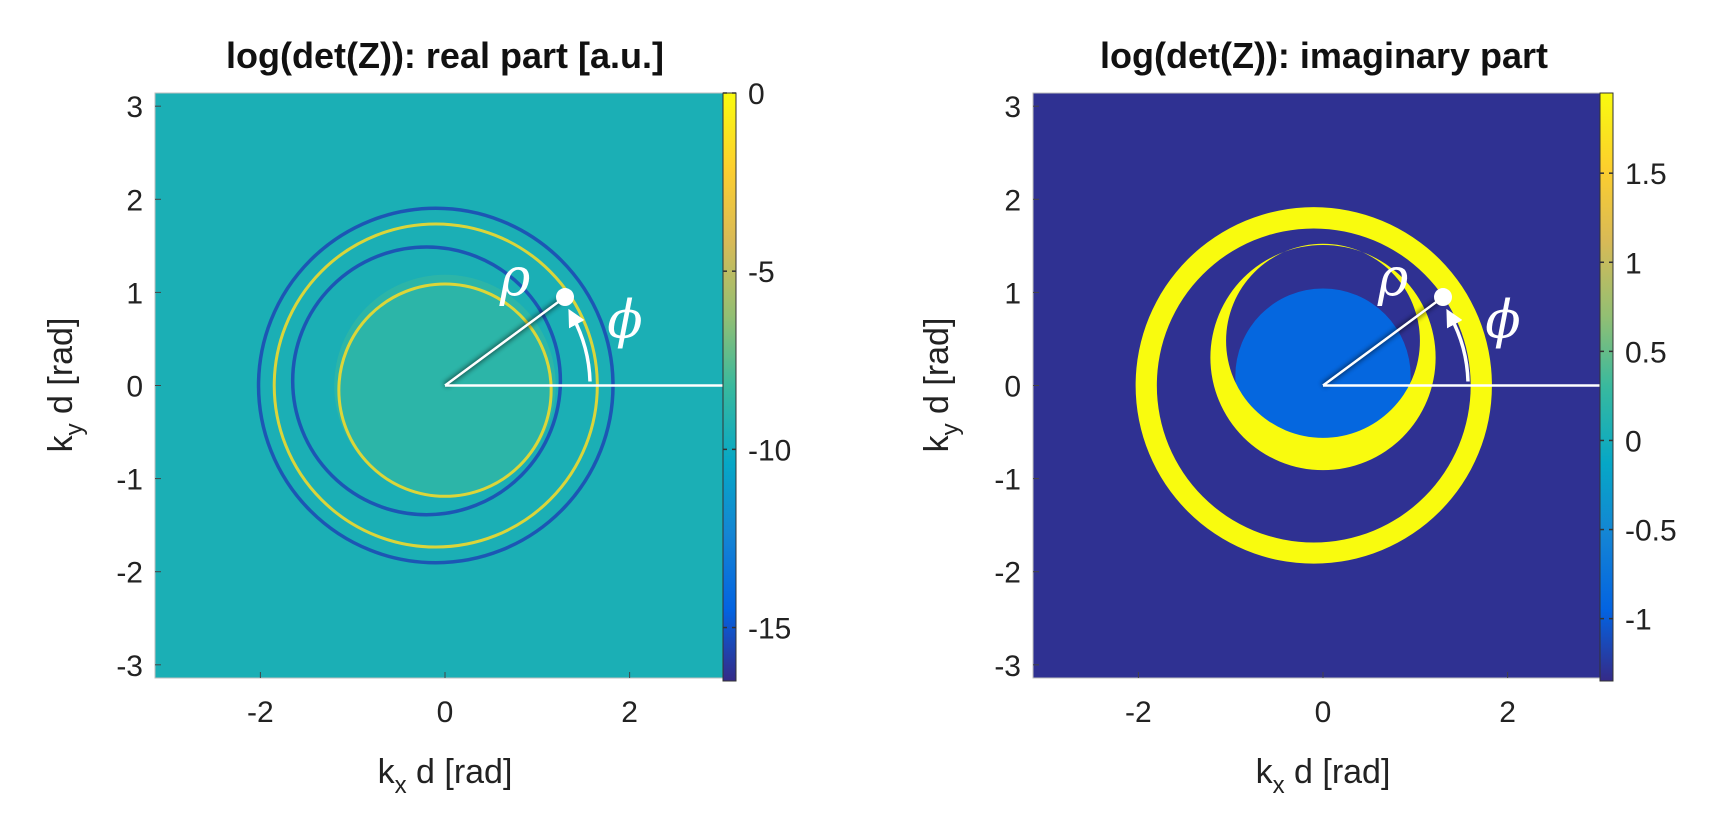 This screenshot has height=827, width=1713. I want to click on colorbar-real: 0 -5 -10 -15, so click(756, 380).